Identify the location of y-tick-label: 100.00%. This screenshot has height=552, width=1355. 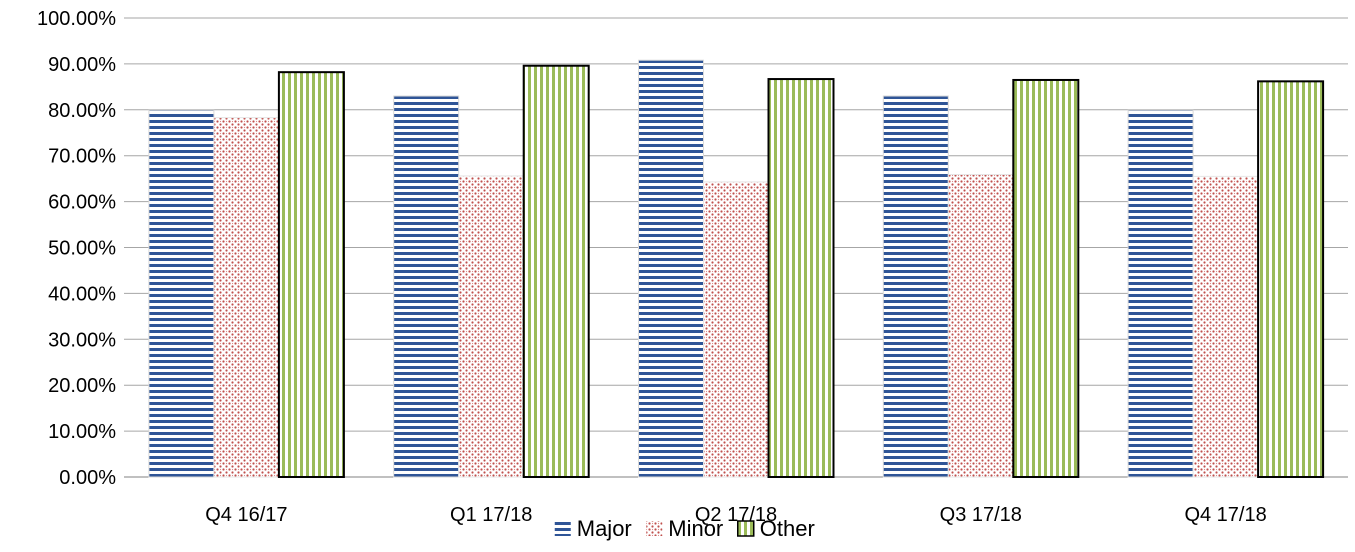
(76, 19).